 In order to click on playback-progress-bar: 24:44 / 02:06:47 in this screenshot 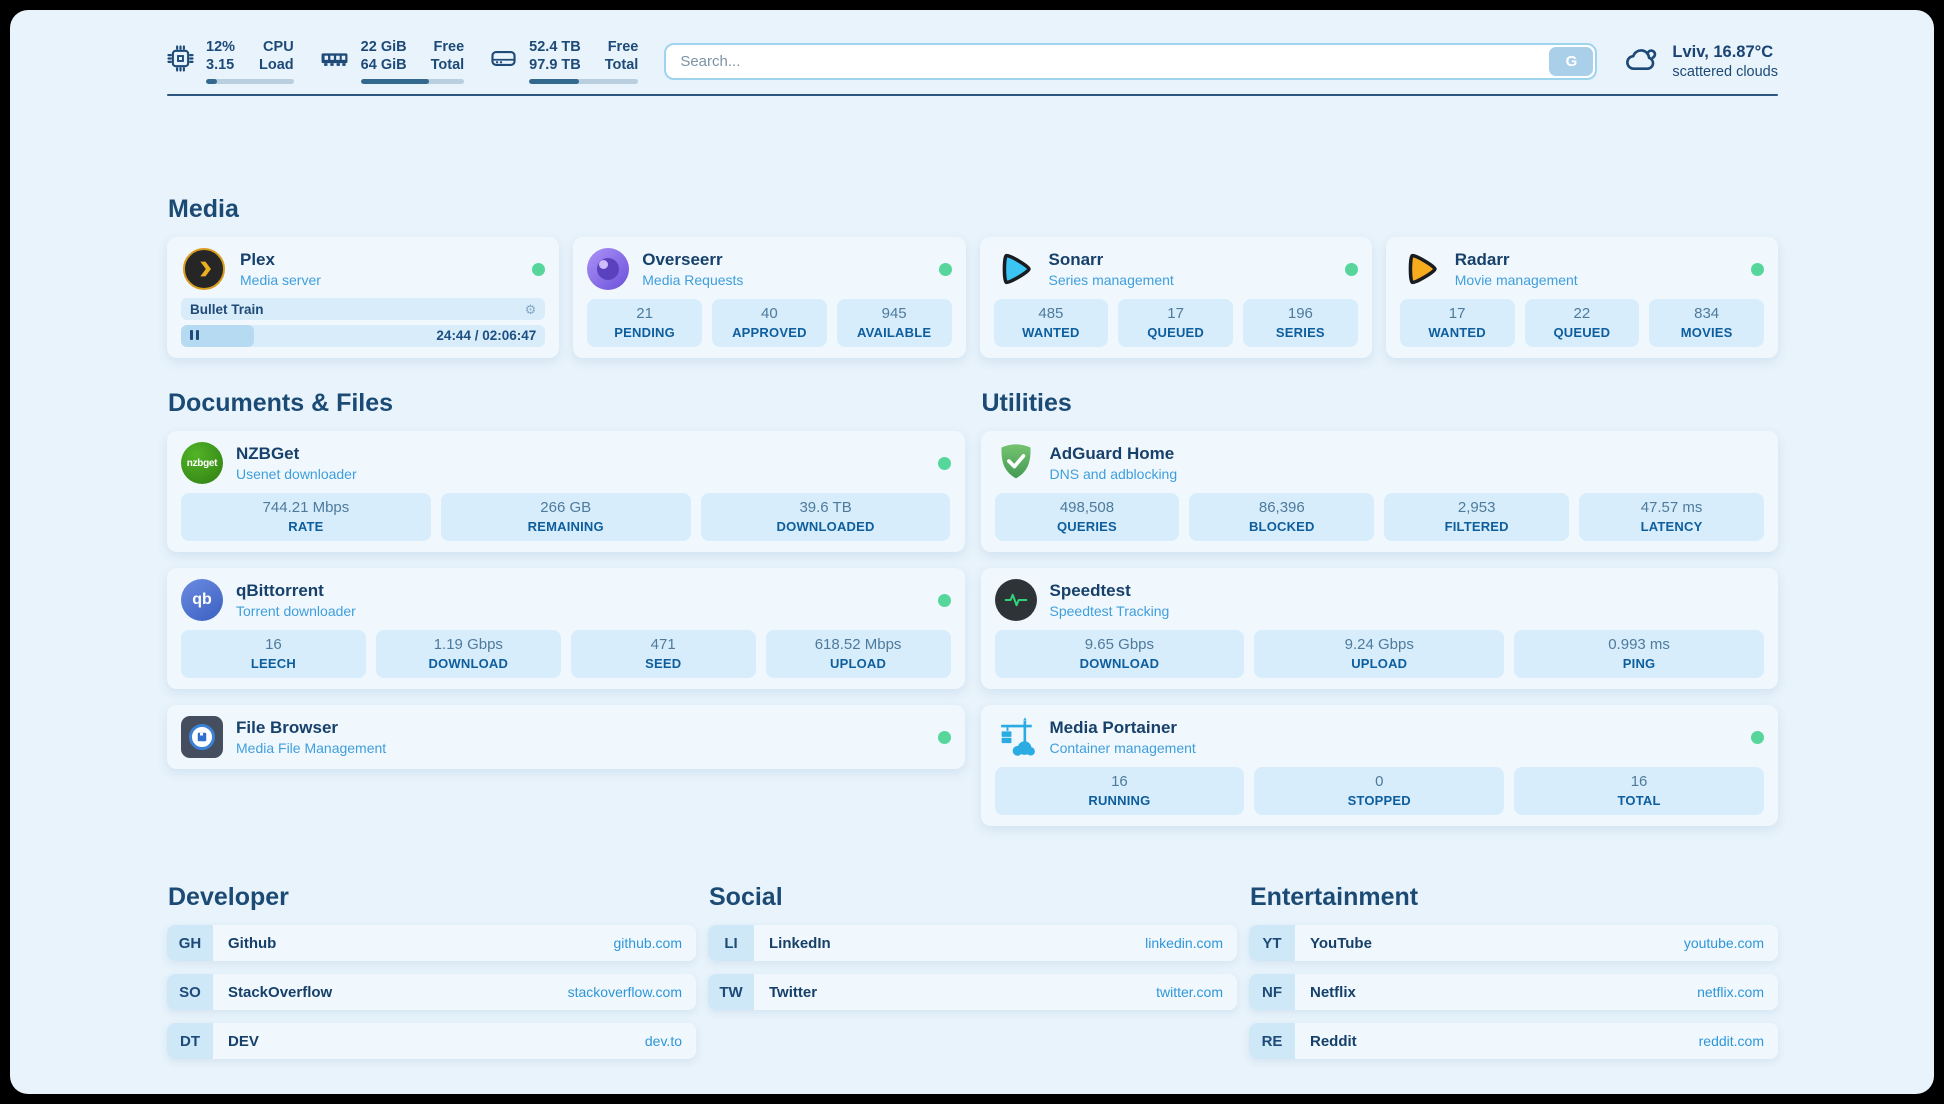, I will do `click(363, 336)`.